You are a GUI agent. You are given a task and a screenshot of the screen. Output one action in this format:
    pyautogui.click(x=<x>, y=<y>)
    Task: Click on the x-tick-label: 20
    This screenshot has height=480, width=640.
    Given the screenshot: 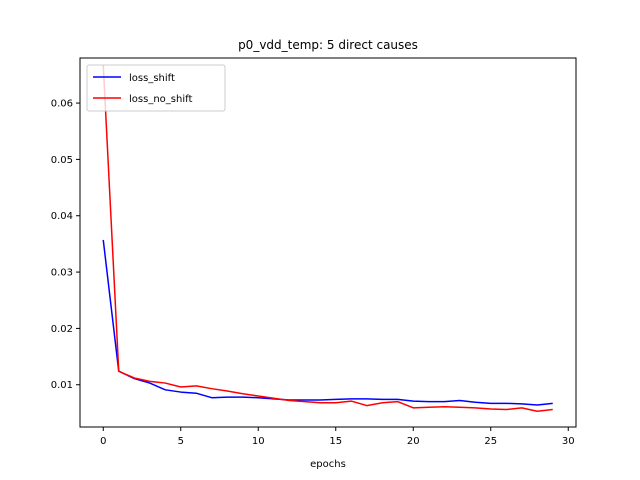 What is the action you would take?
    pyautogui.click(x=413, y=441)
    